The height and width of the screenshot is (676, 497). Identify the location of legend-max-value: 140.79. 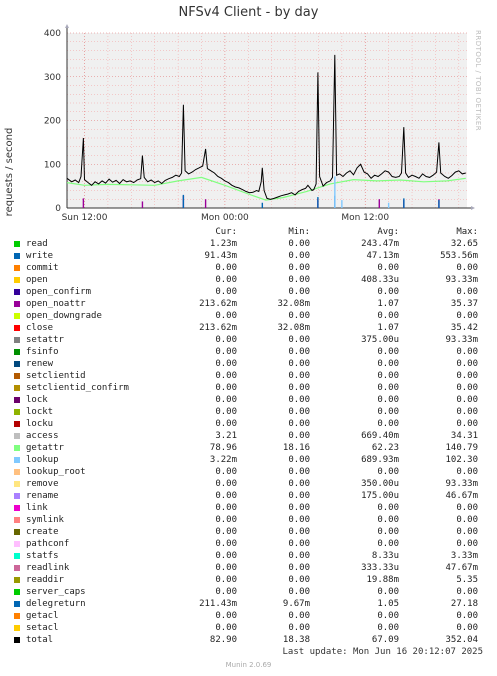
(461, 448).